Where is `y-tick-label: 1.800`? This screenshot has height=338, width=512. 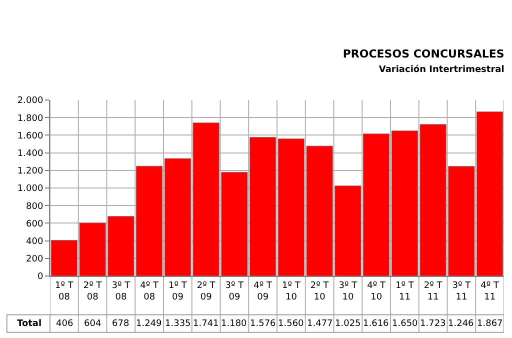
y-tick-label: 1.800 is located at coordinates (30, 119).